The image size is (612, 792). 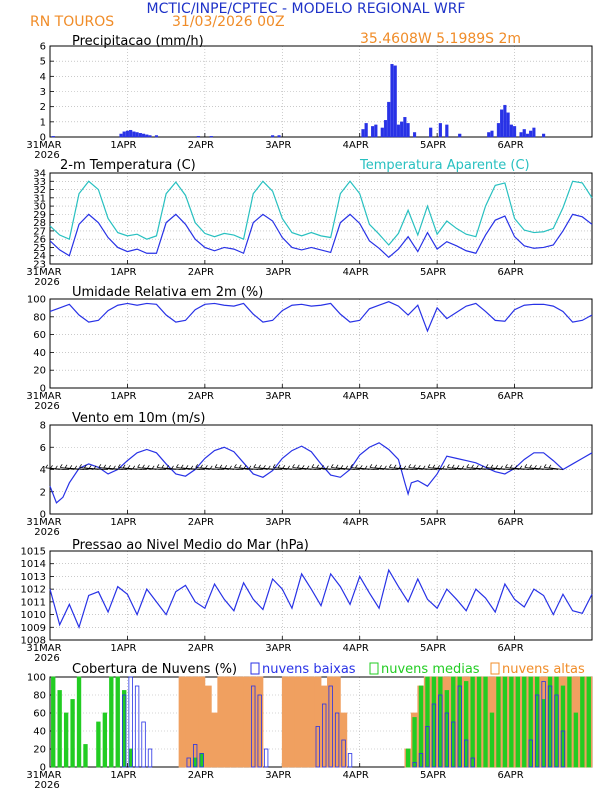 What do you see at coordinates (39, 371) in the screenshot?
I see `humidity-ytick-label: 20` at bounding box center [39, 371].